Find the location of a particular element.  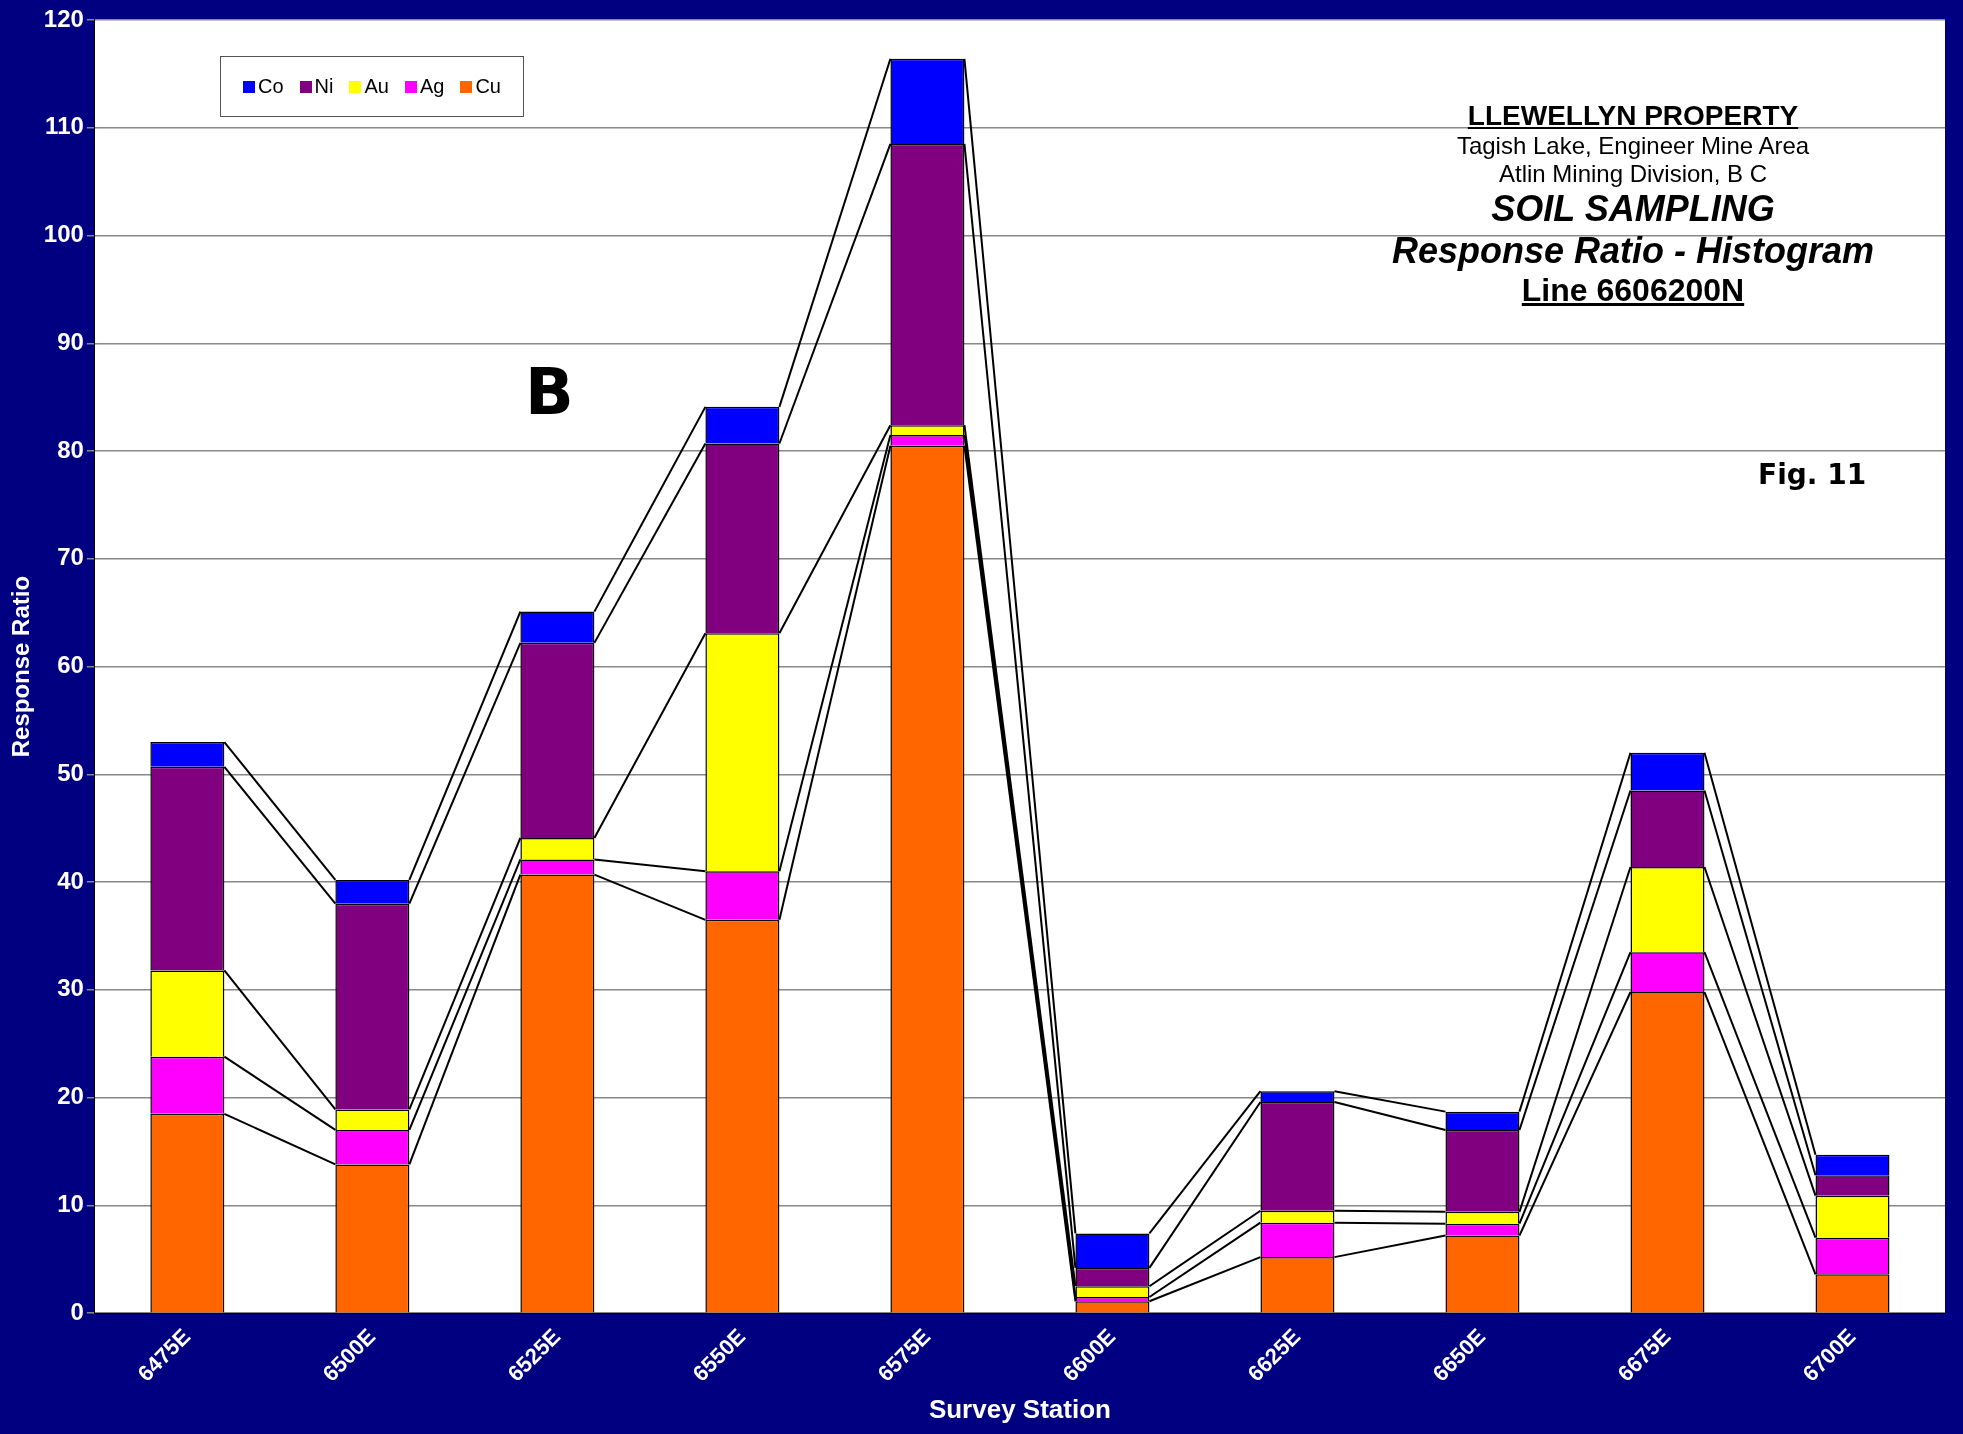

y-tick-label: 120 is located at coordinates (63, 18).